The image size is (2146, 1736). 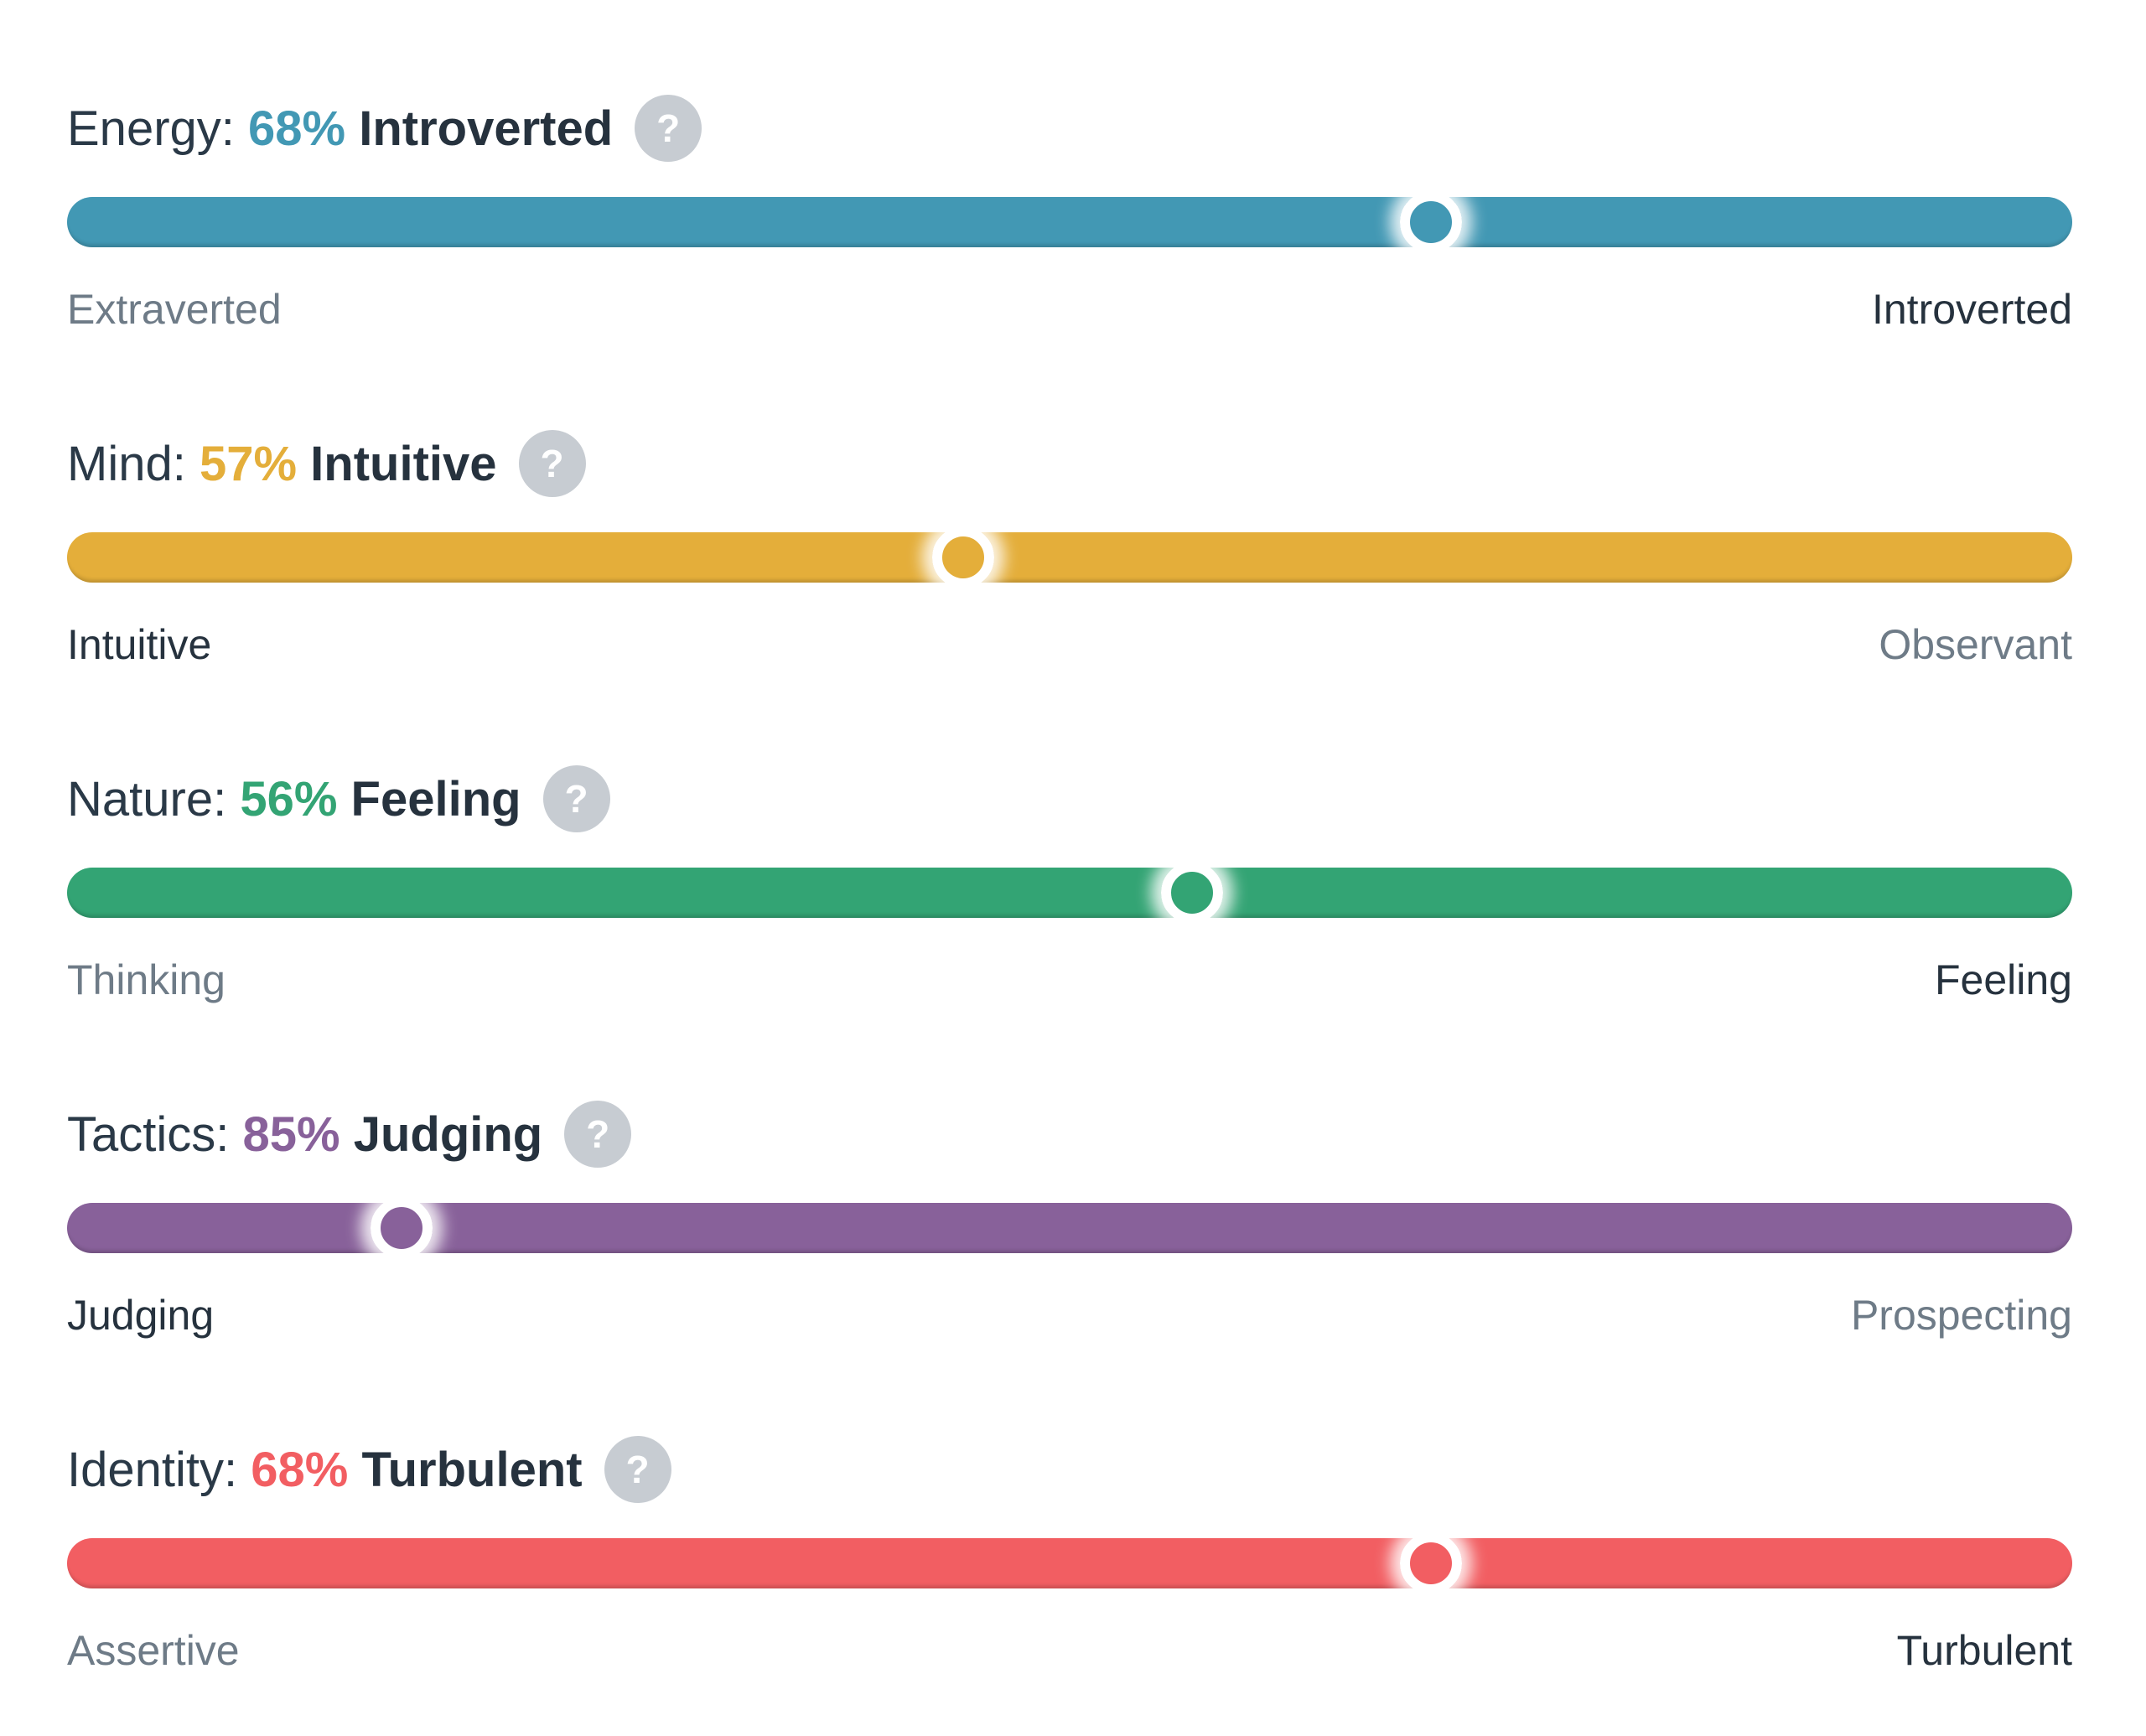 What do you see at coordinates (248, 464) in the screenshot?
I see `trait-percent: 57%` at bounding box center [248, 464].